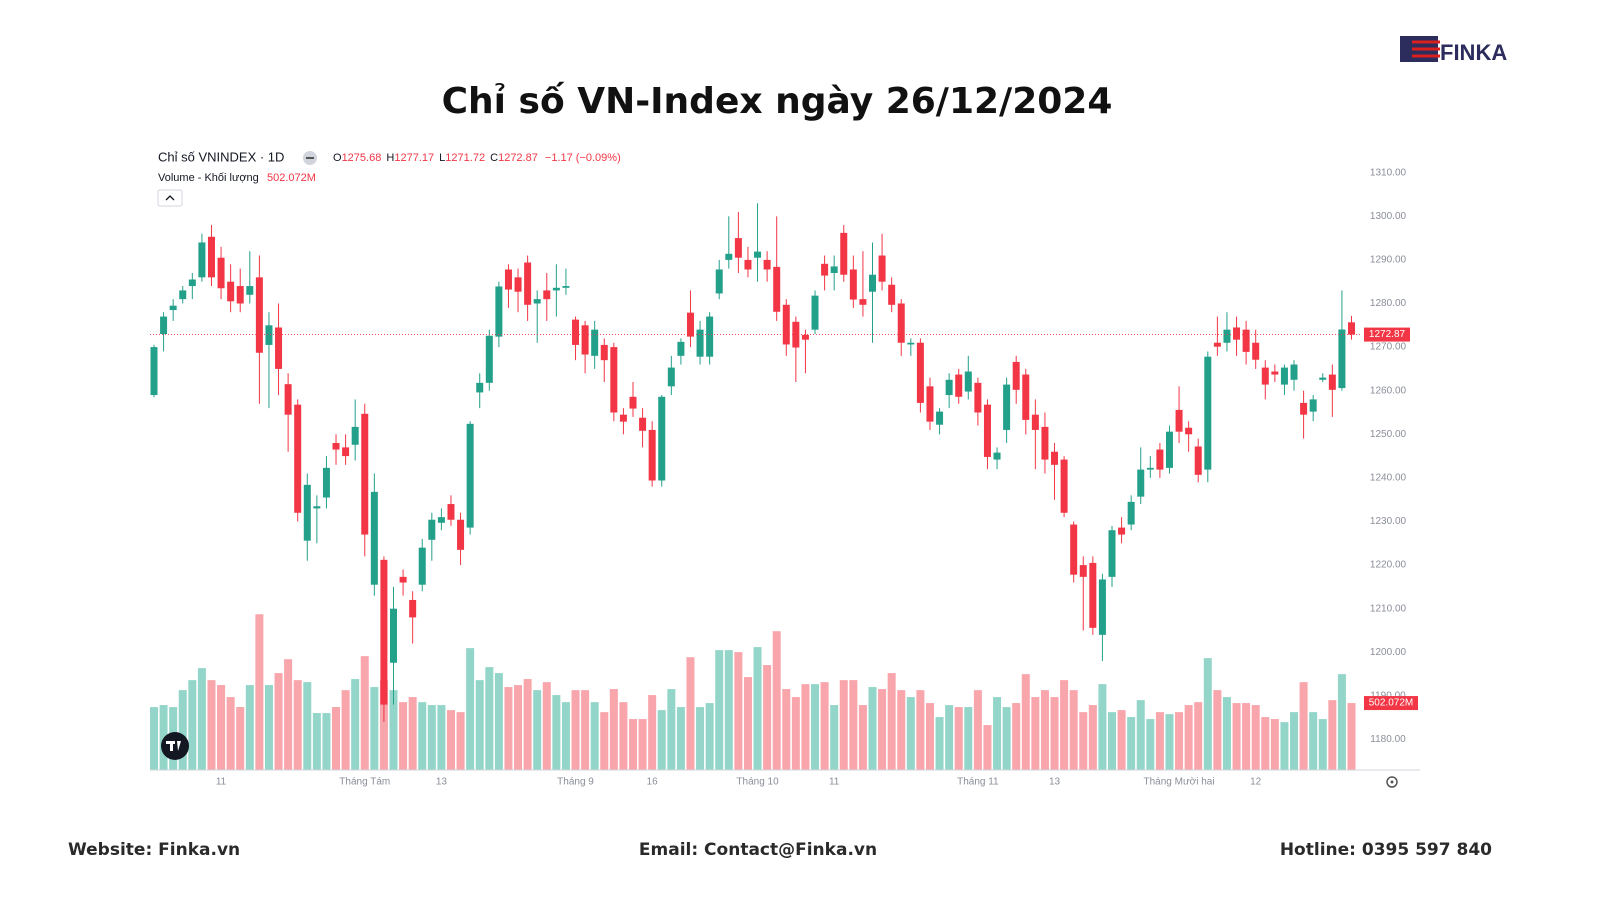 This screenshot has width=1600, height=900. Describe the element at coordinates (170, 198) in the screenshot. I see `collapse-button` at that location.